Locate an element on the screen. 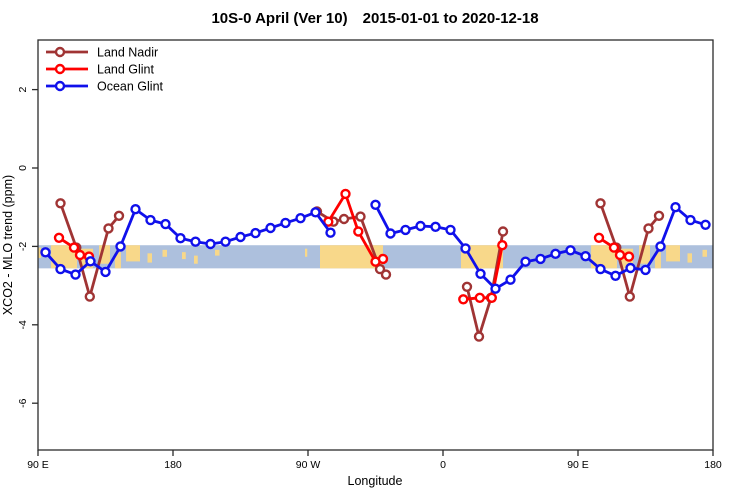 The height and width of the screenshot is (500, 750). y-tick-label: -6 is located at coordinates (23, 402).